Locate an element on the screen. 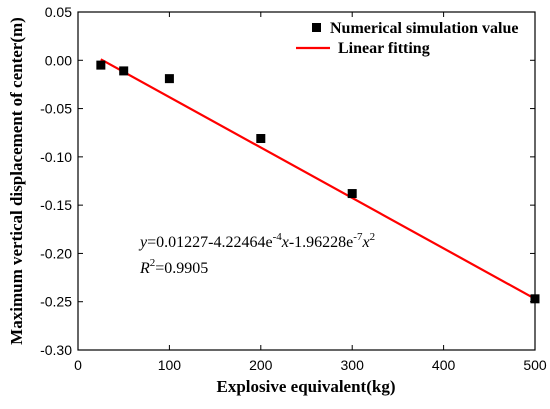 The width and height of the screenshot is (550, 409). eq-x2: x is located at coordinates (365, 242).